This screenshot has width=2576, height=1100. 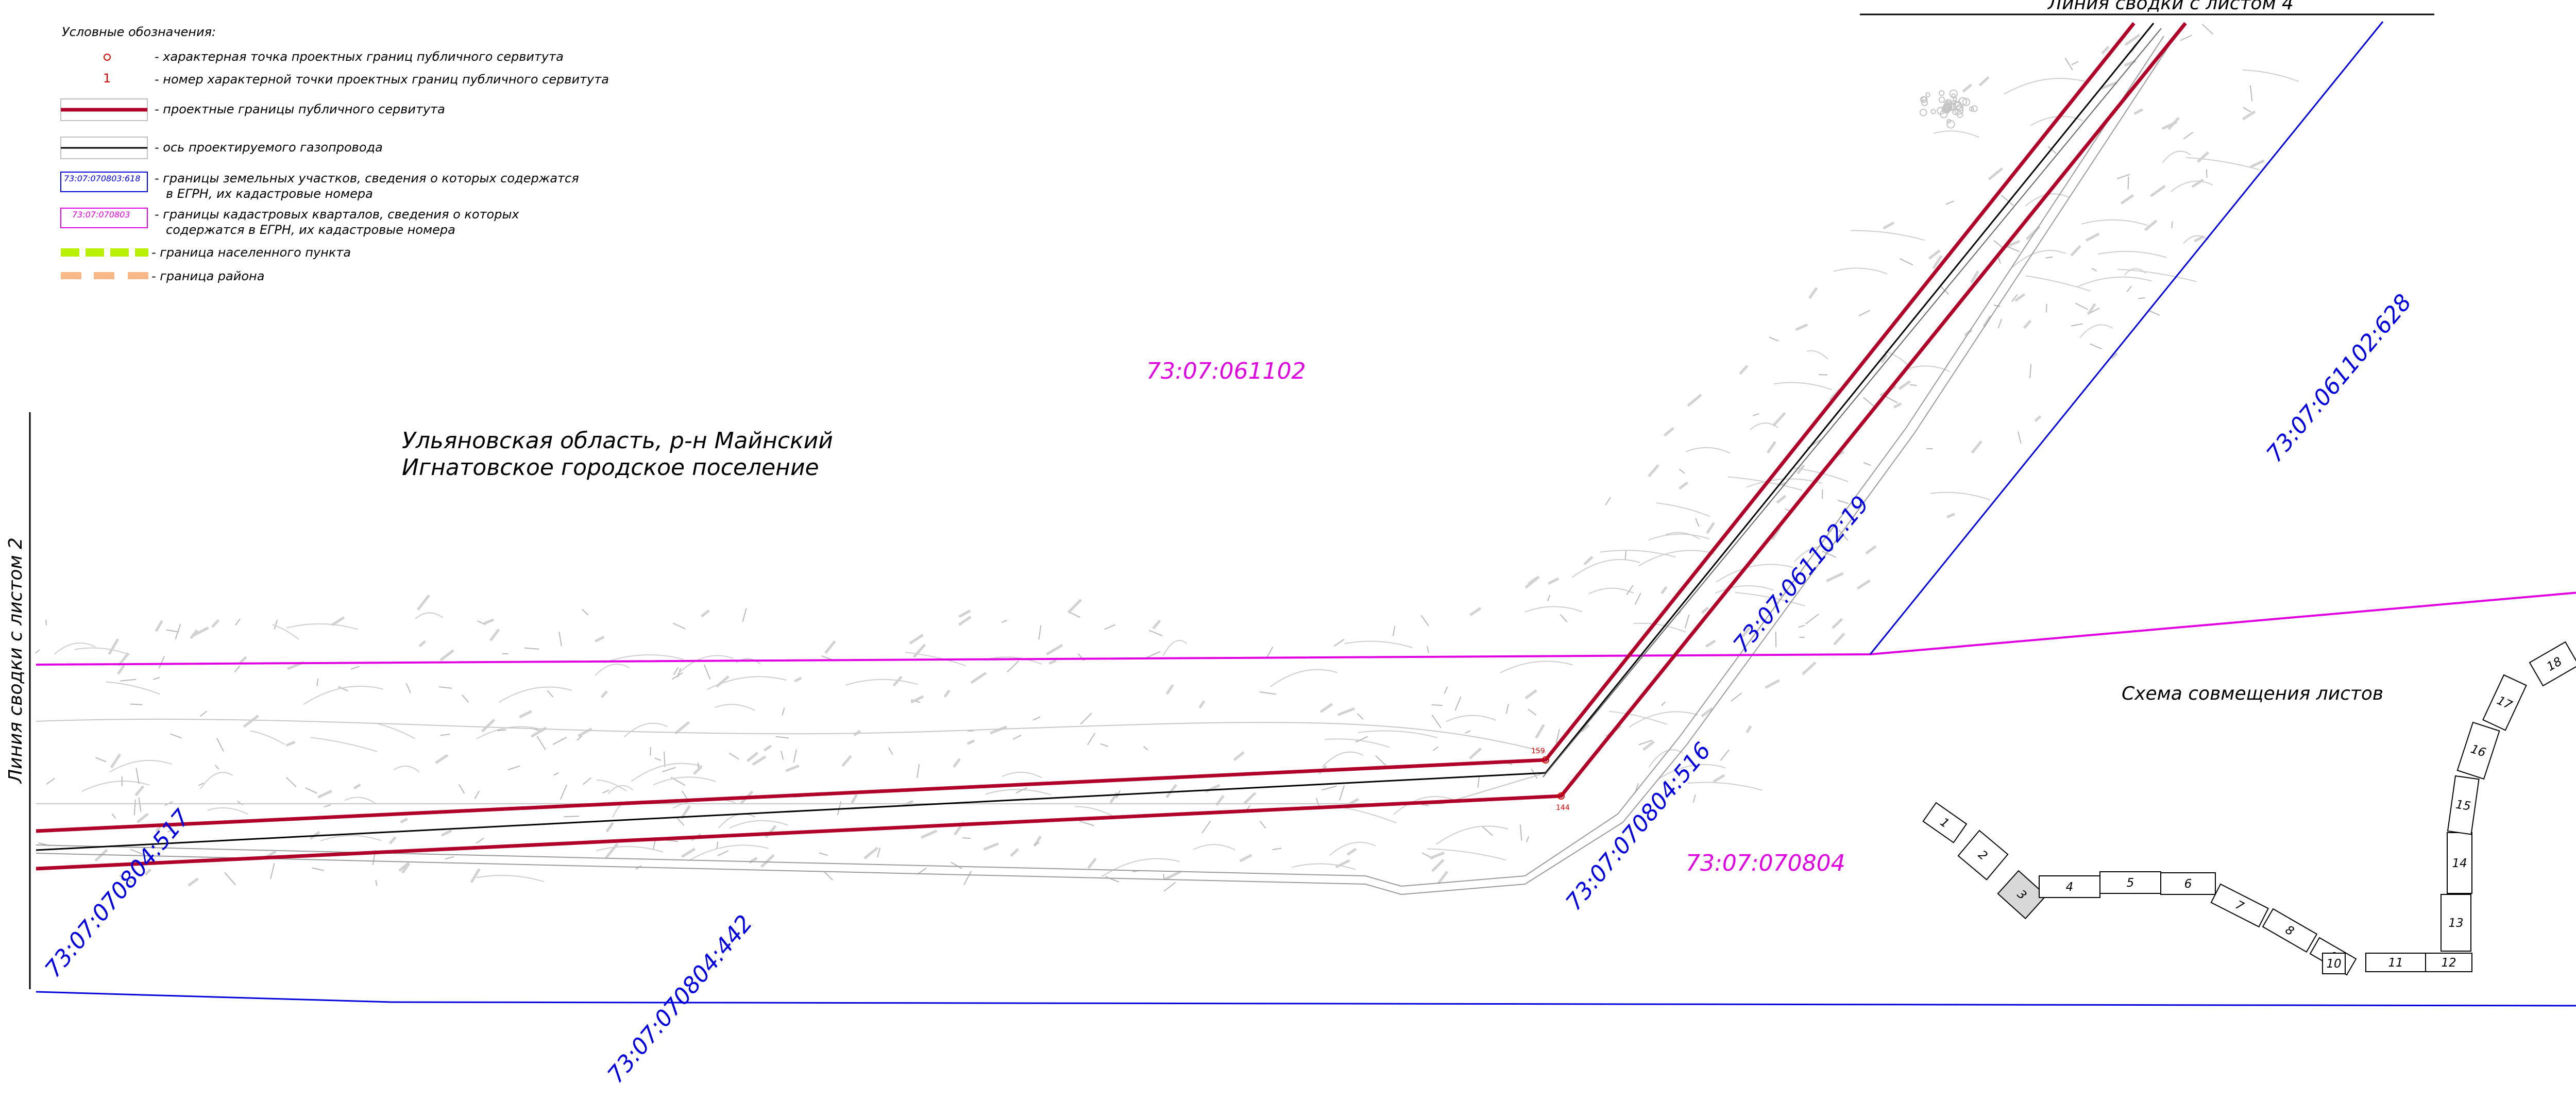 I want to click on sheet-cell: 15, so click(x=2463, y=805).